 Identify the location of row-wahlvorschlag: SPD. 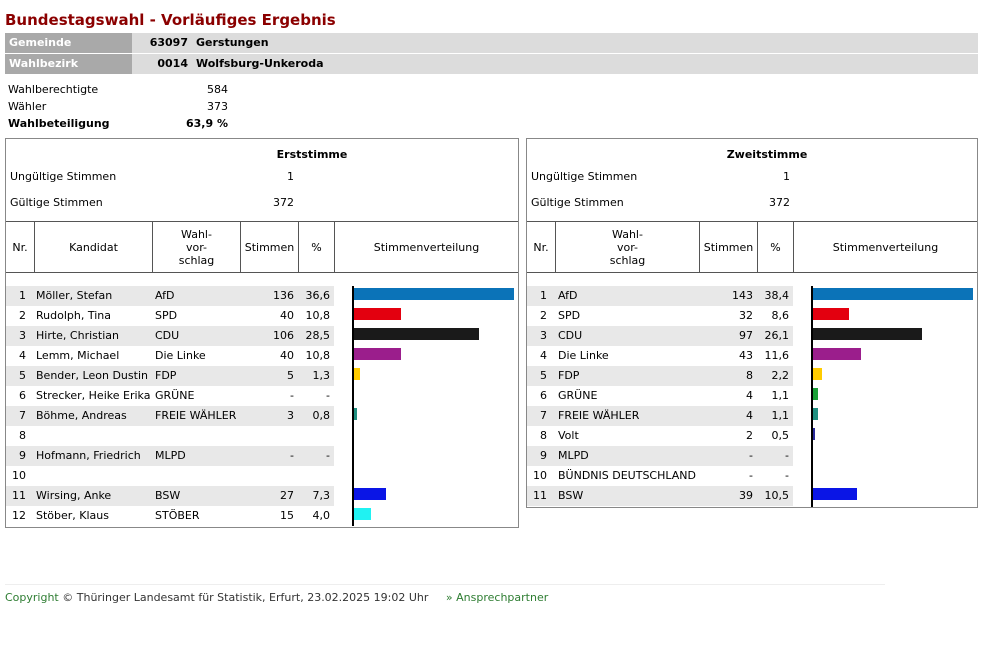
(569, 315).